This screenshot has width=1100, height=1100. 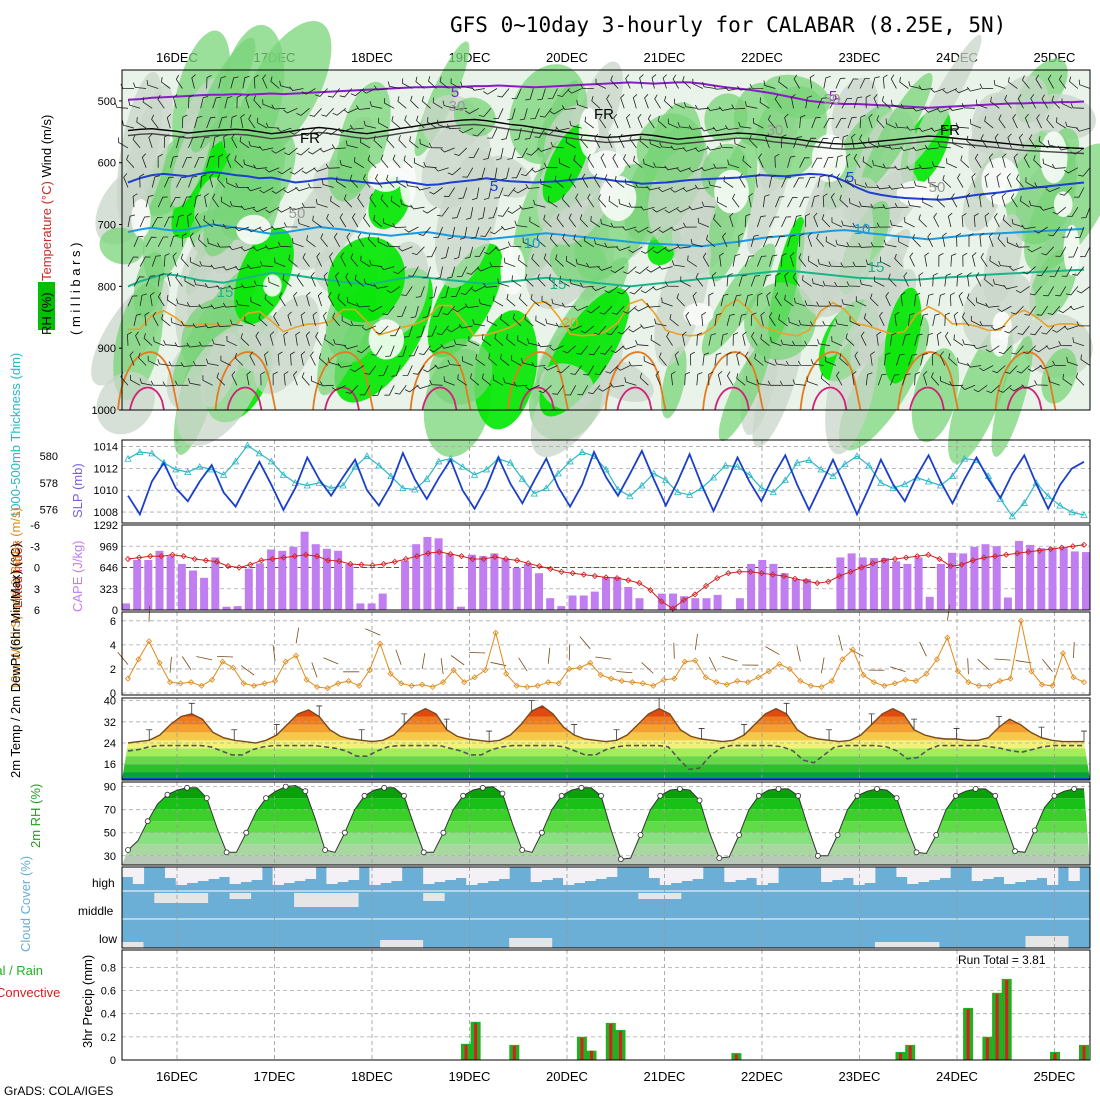 What do you see at coordinates (466, 1052) in the screenshot?
I see `precip-convective-bar` at bounding box center [466, 1052].